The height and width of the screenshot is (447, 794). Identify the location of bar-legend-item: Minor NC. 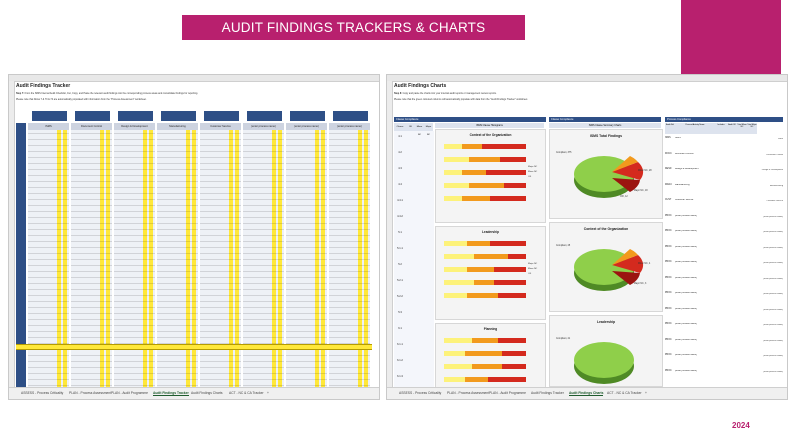
(533, 269).